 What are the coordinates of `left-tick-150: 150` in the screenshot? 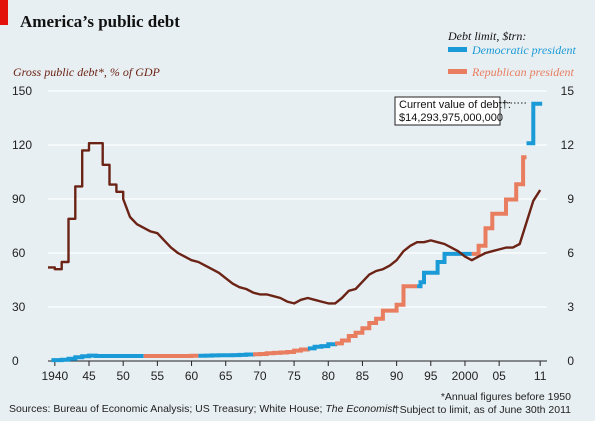 It's located at (22, 91).